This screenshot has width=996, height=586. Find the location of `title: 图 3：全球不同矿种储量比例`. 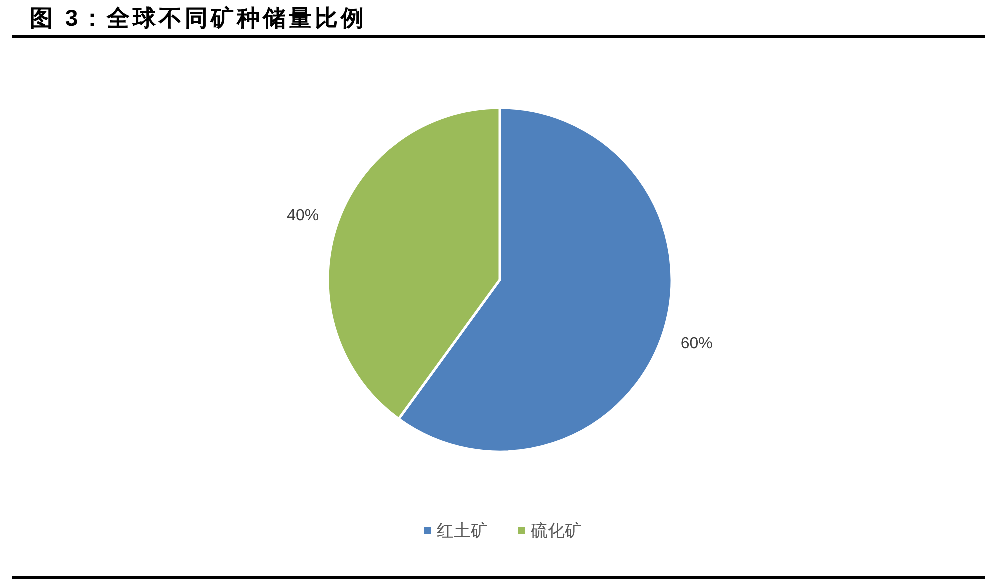

title: 图 3：全球不同矿种储量比例 is located at coordinates (199, 18).